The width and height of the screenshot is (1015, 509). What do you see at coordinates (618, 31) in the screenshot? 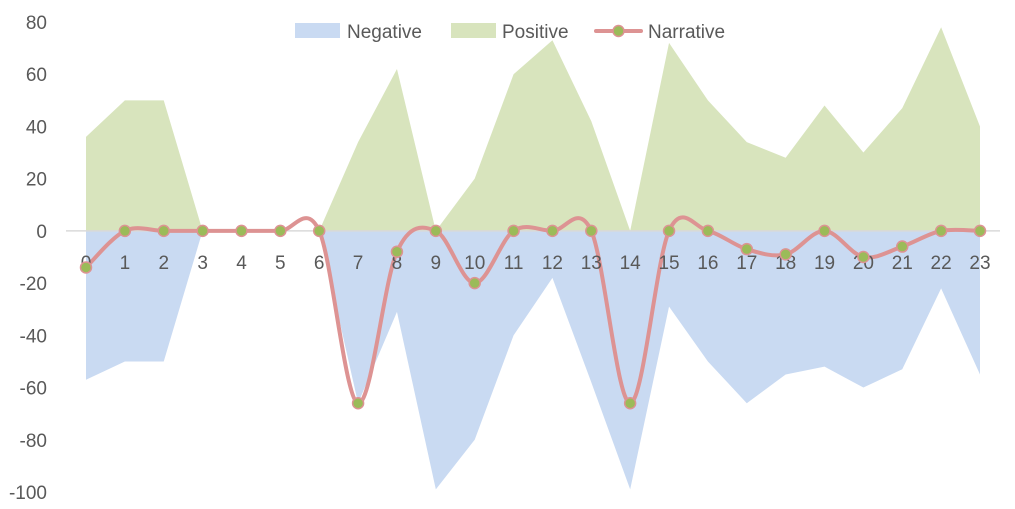
I see `legend-marker-narrative` at bounding box center [618, 31].